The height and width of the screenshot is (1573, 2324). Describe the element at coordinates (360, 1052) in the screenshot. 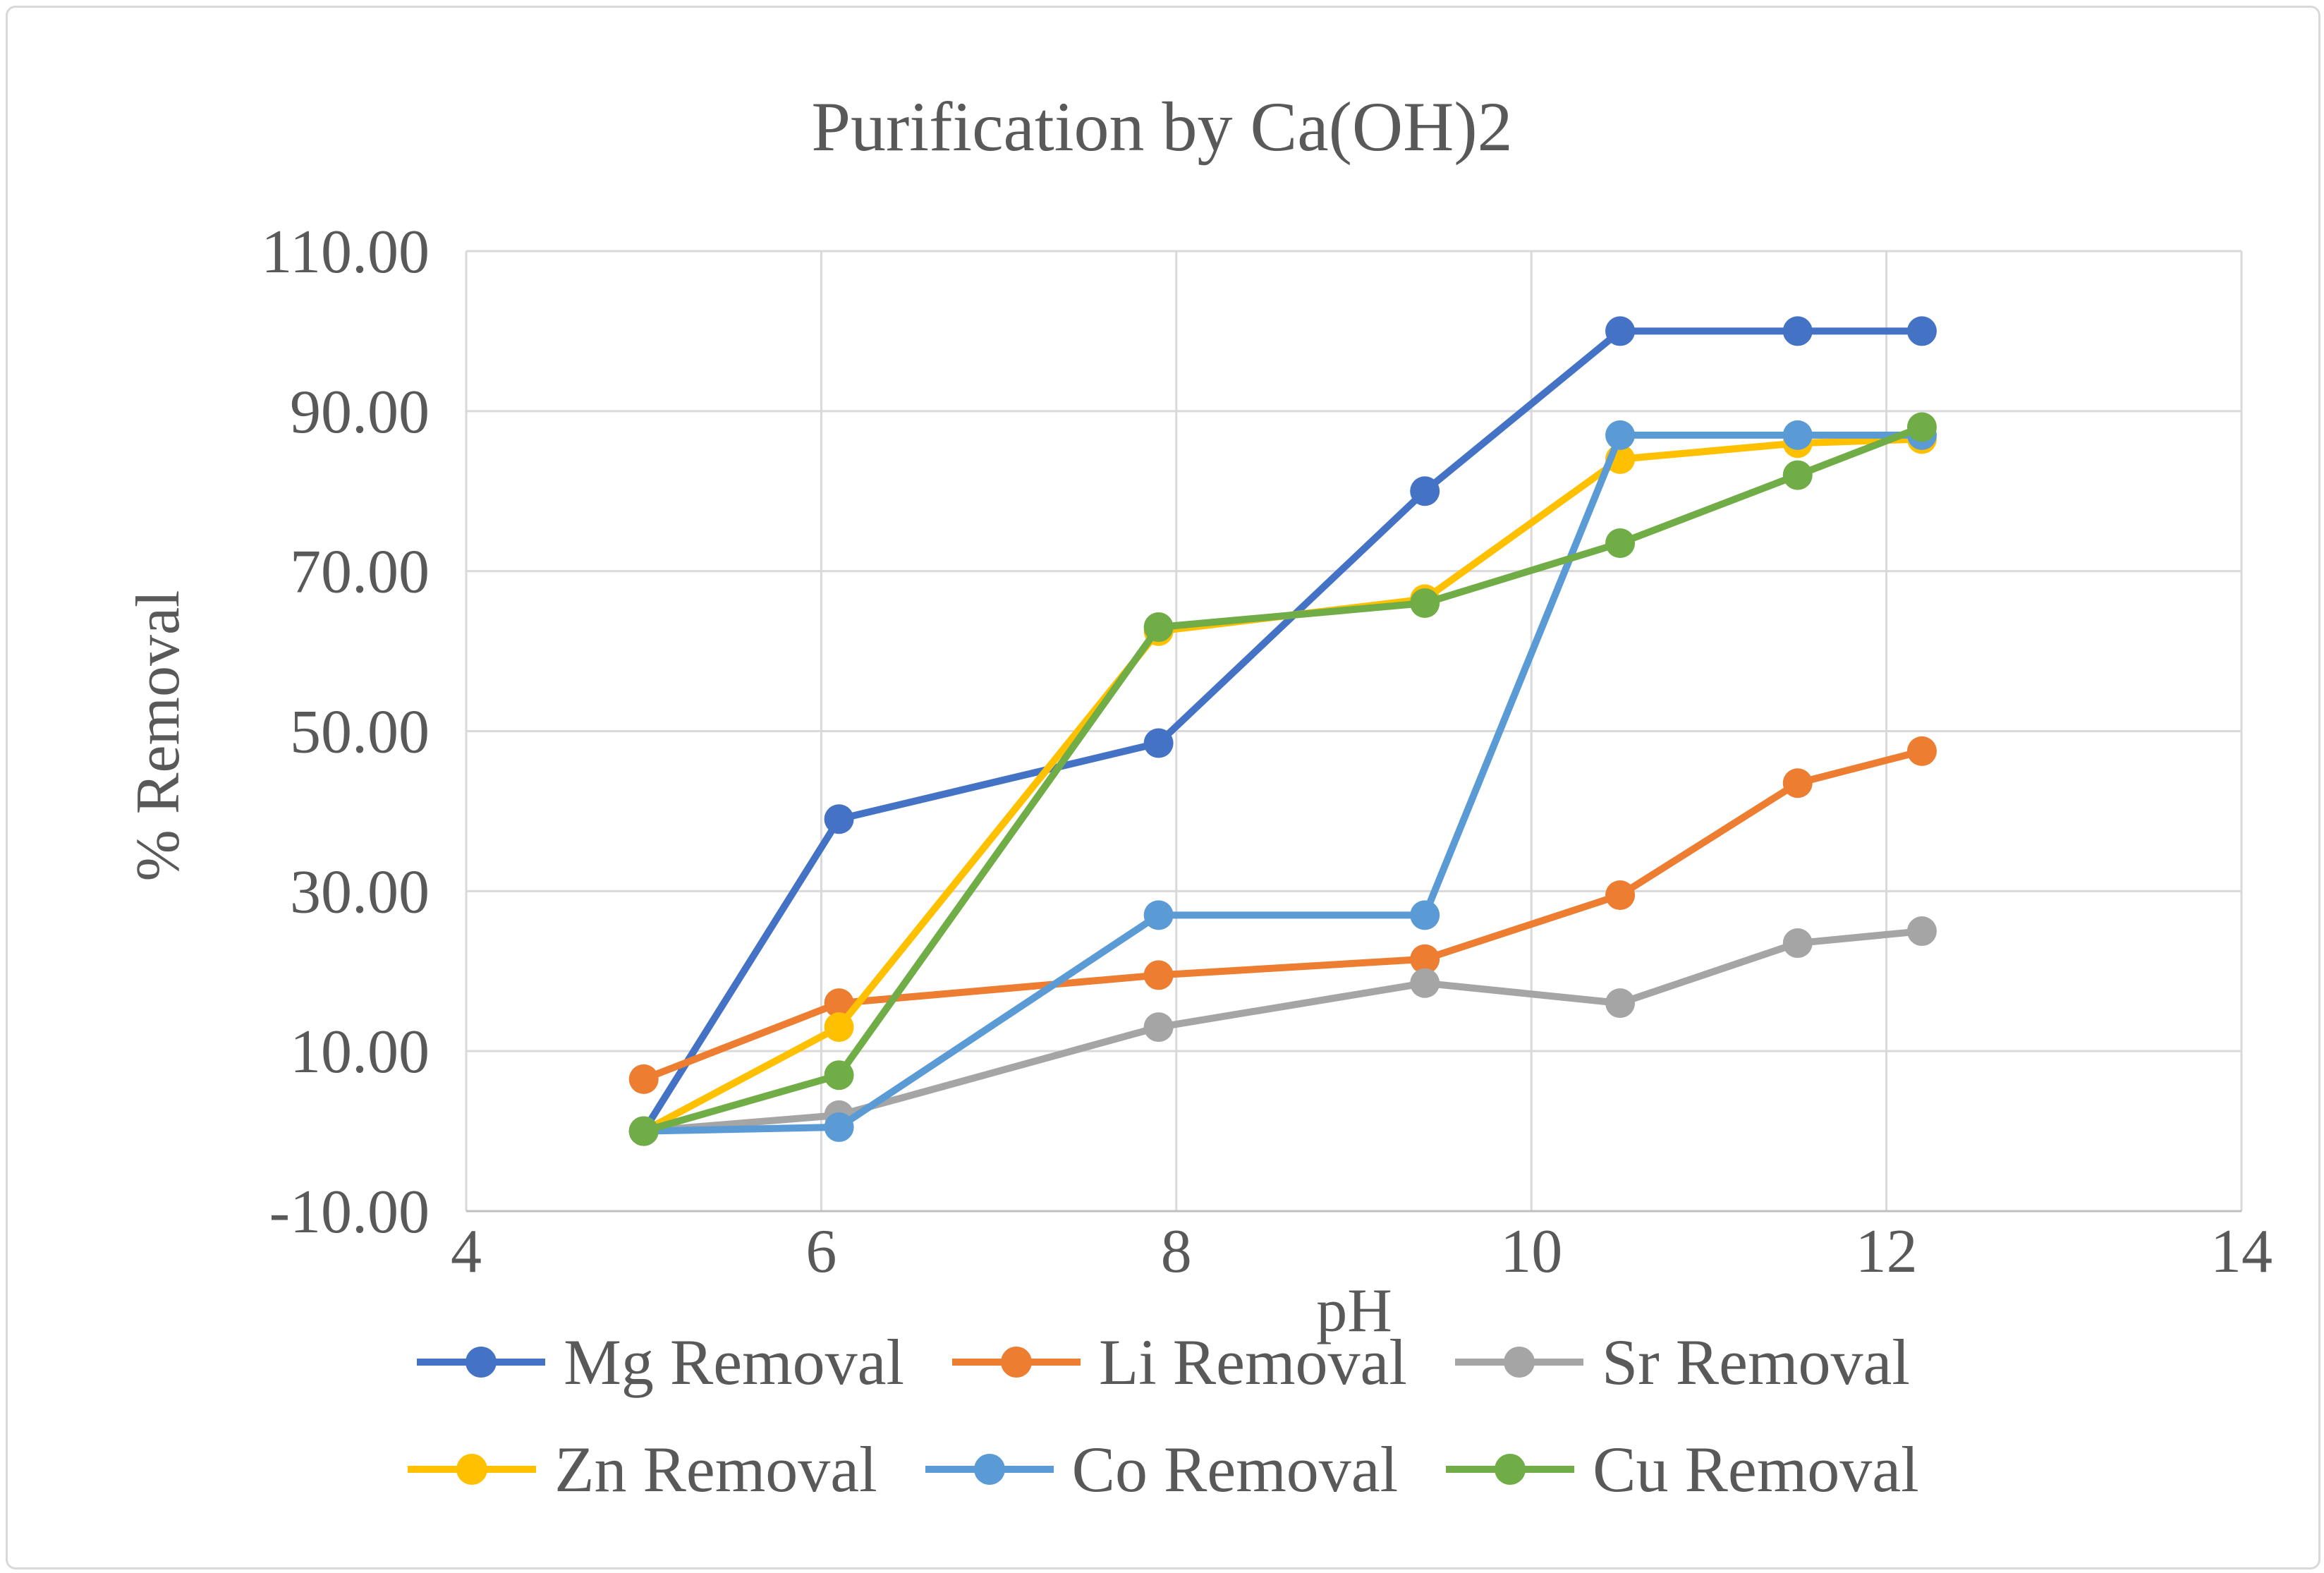

I see `y-tick-label: 10.00` at that location.